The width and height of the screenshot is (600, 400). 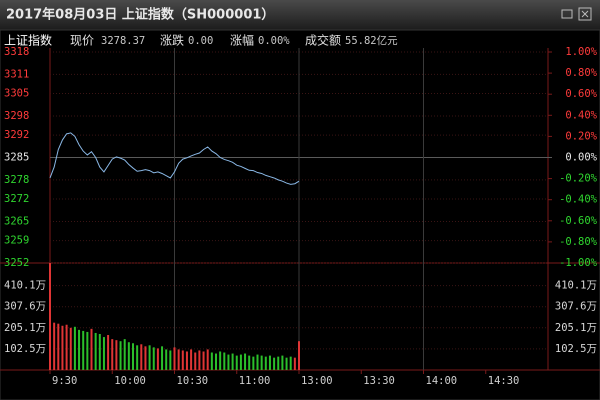 What do you see at coordinates (25, 328) in the screenshot?
I see `volume-tick-label: 205.1万` at bounding box center [25, 328].